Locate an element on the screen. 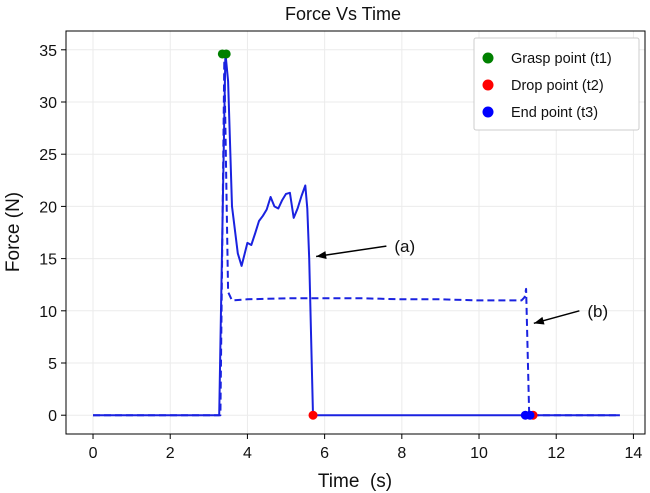 Image resolution: width=650 pixels, height=493 pixels. y-axis-label: Force (N) is located at coordinates (13, 232).